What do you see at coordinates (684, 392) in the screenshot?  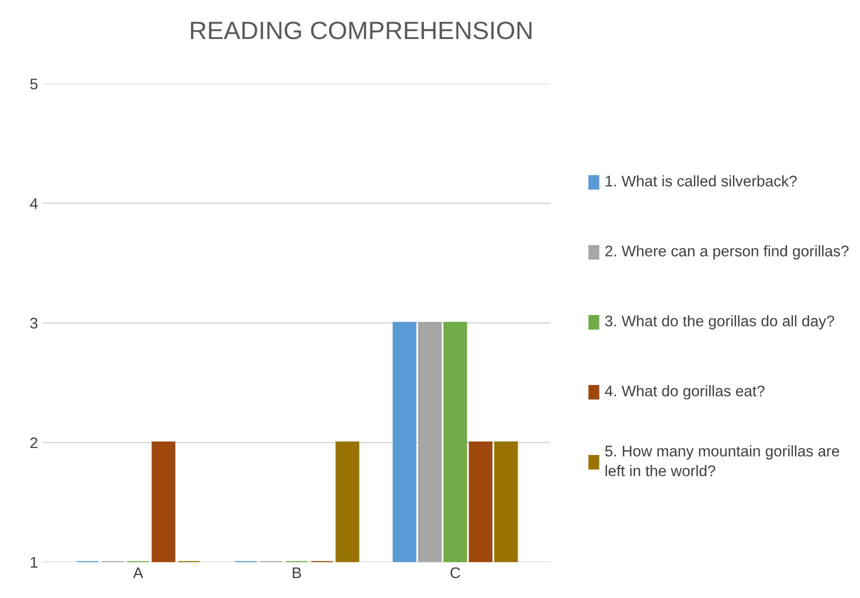 I see `legend-label: 4. What do gorillas eat?` at bounding box center [684, 392].